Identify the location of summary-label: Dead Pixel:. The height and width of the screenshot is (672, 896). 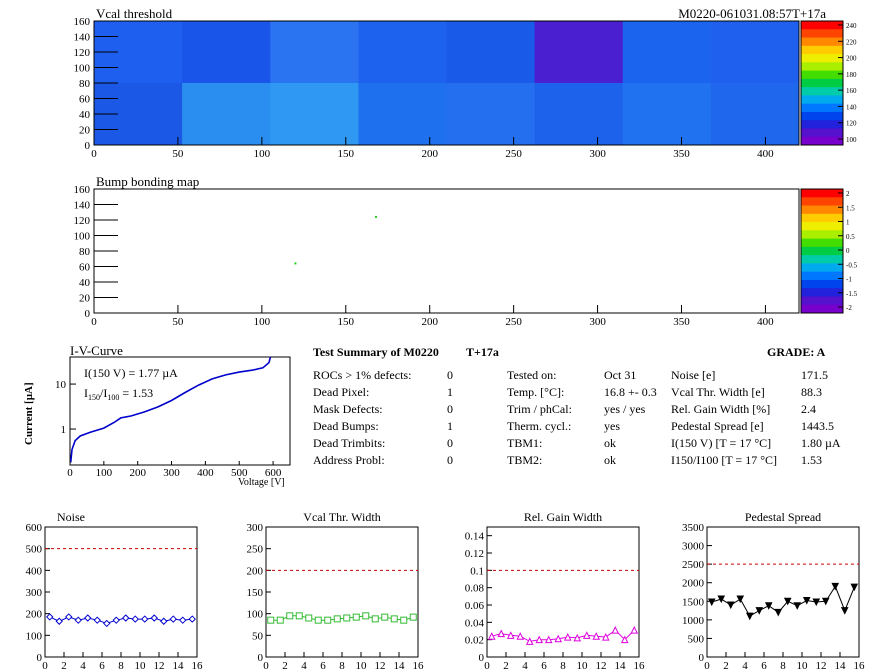
(341, 392).